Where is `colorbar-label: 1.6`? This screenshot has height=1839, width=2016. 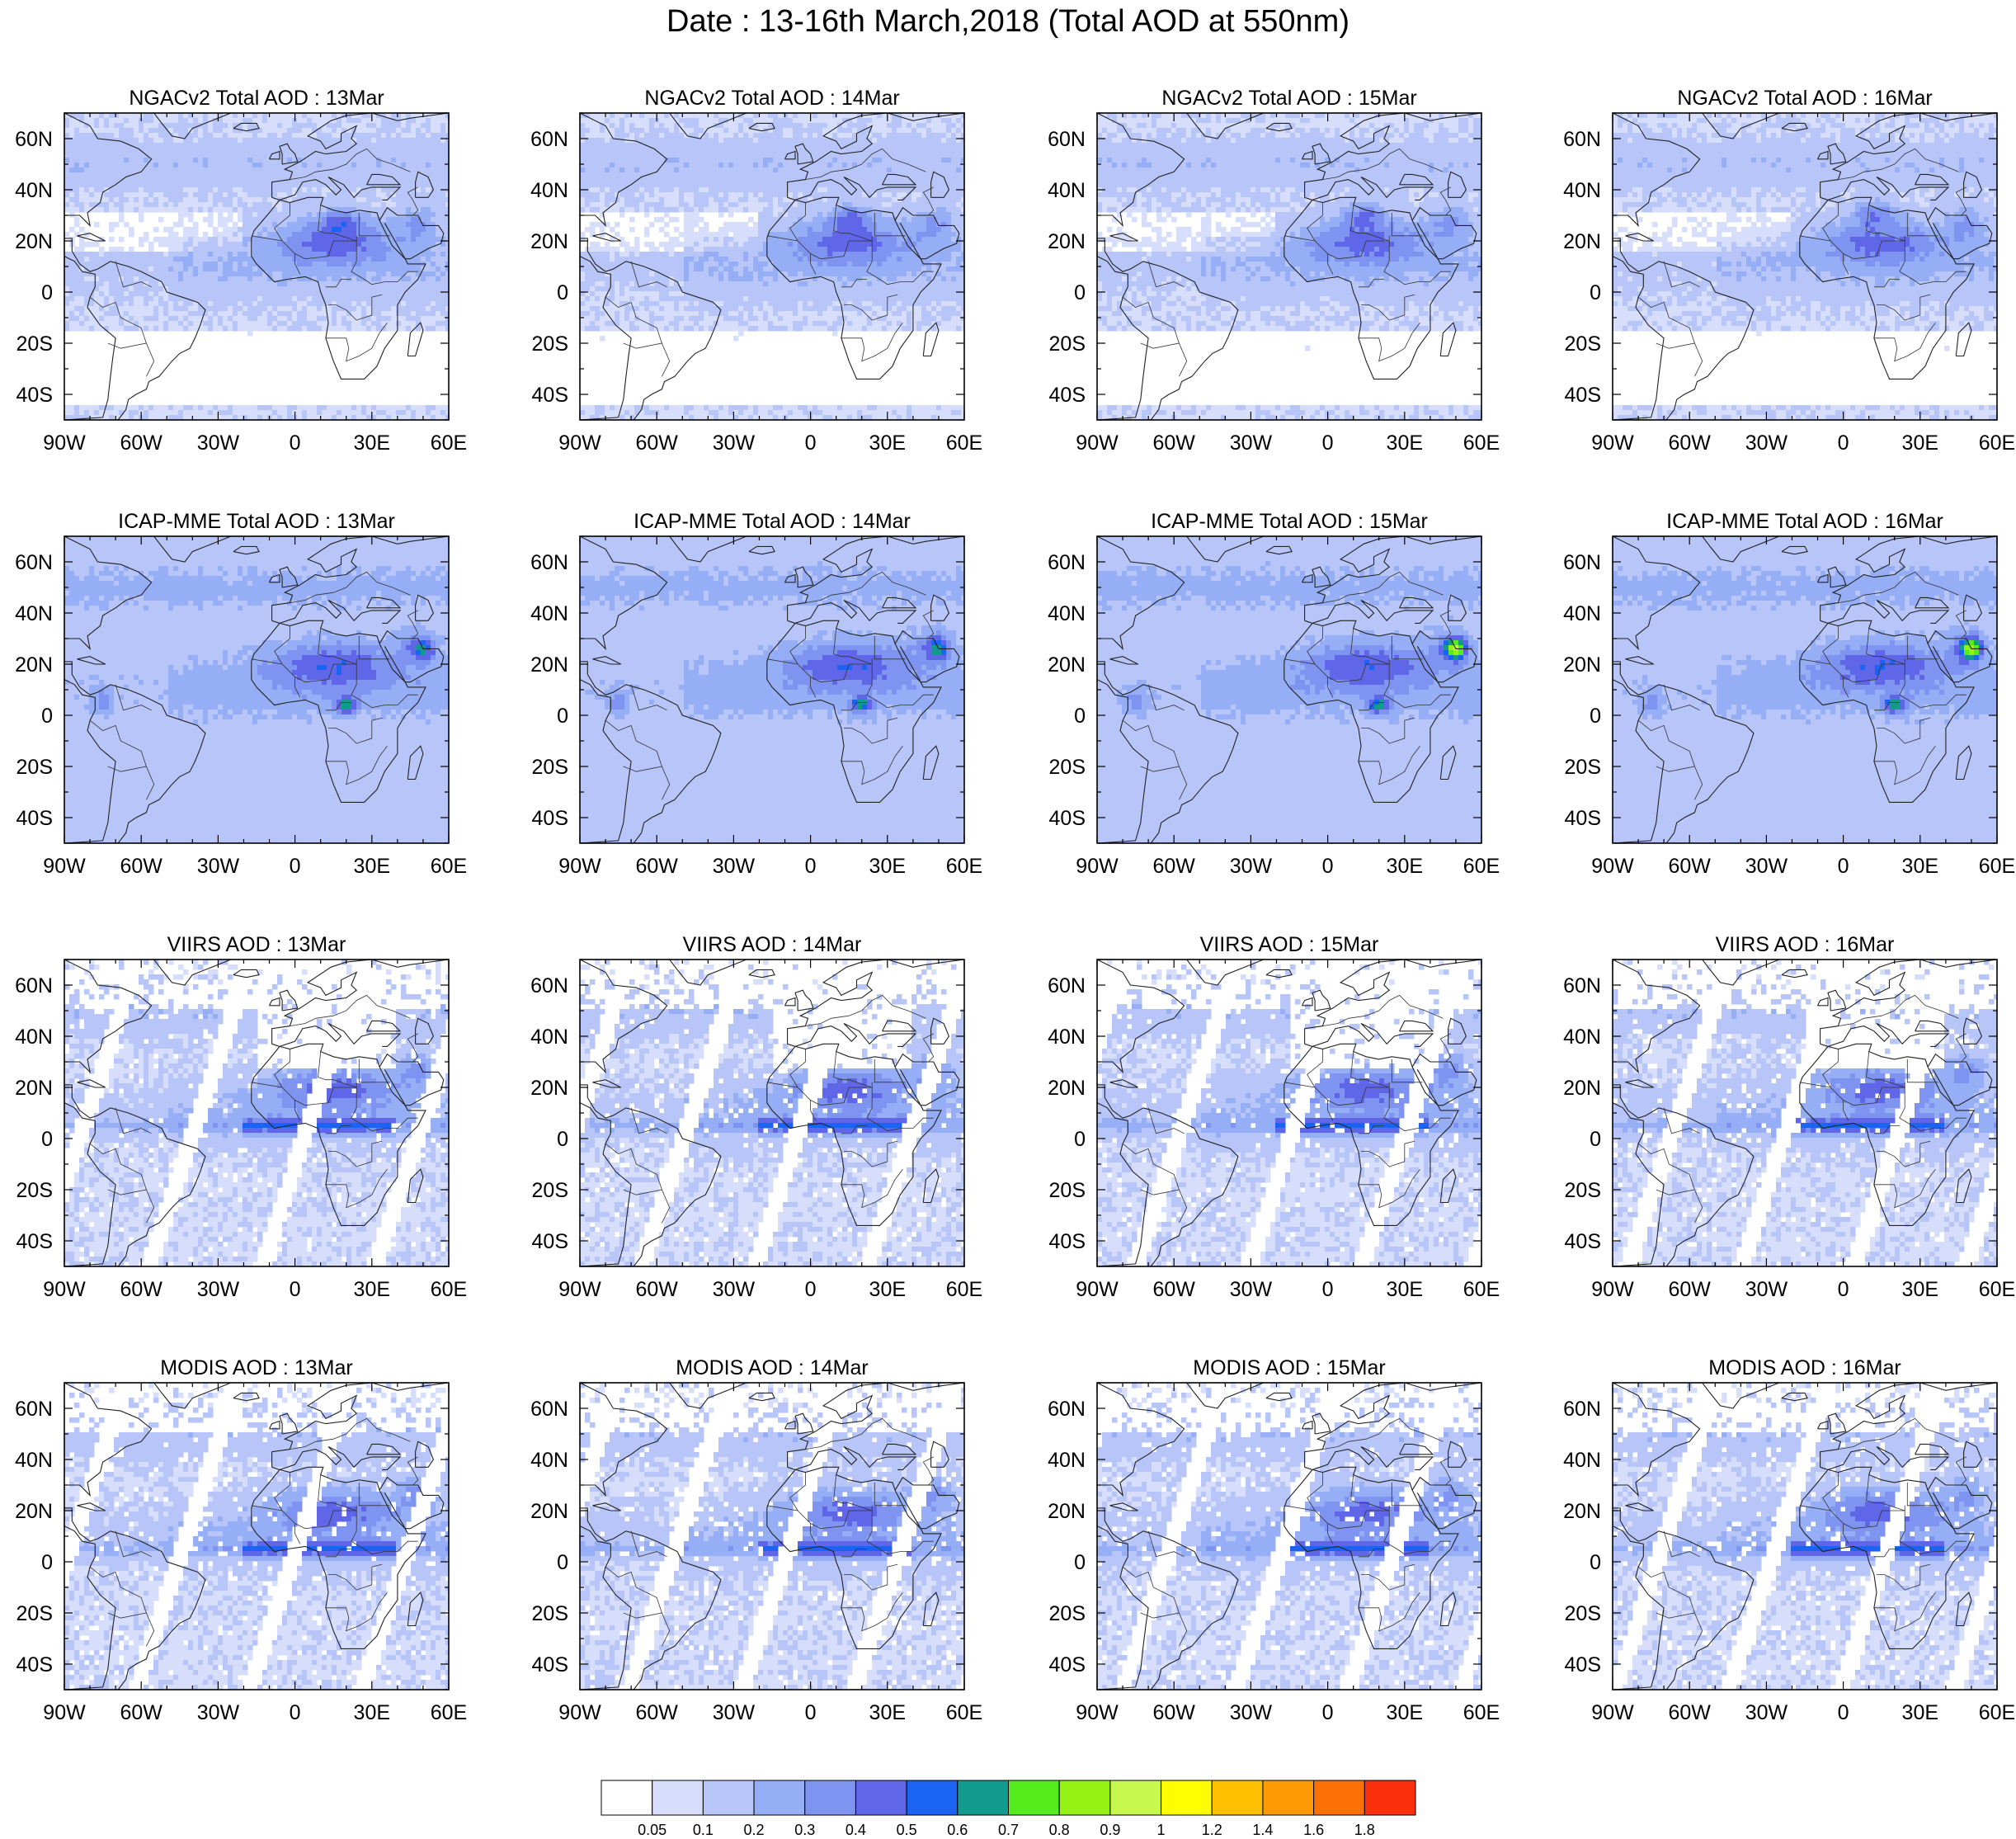 colorbar-label: 1.6 is located at coordinates (1313, 1830).